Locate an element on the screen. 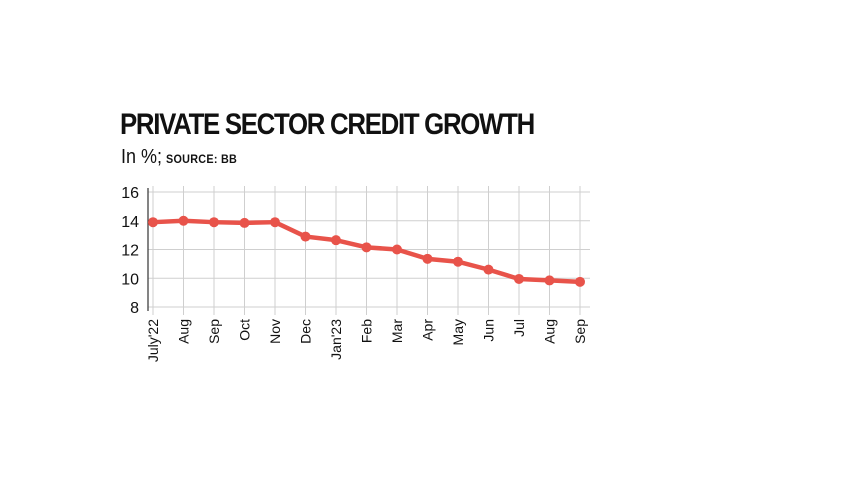  subtitle-unit: In %; is located at coordinates (142, 157).